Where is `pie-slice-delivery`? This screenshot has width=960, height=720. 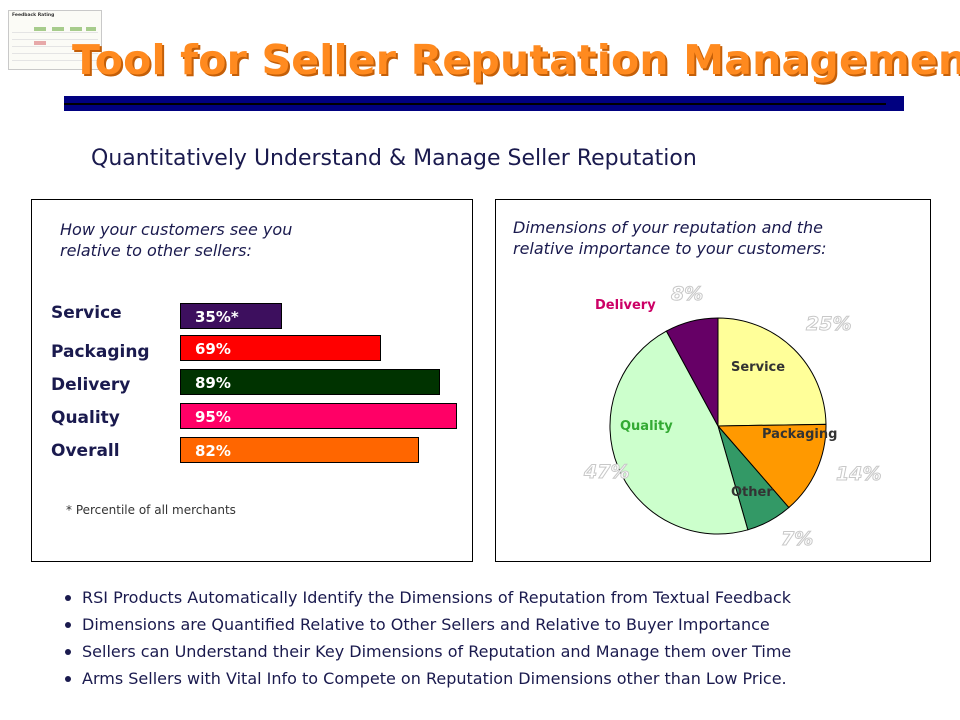 pie-slice-delivery is located at coordinates (692, 372).